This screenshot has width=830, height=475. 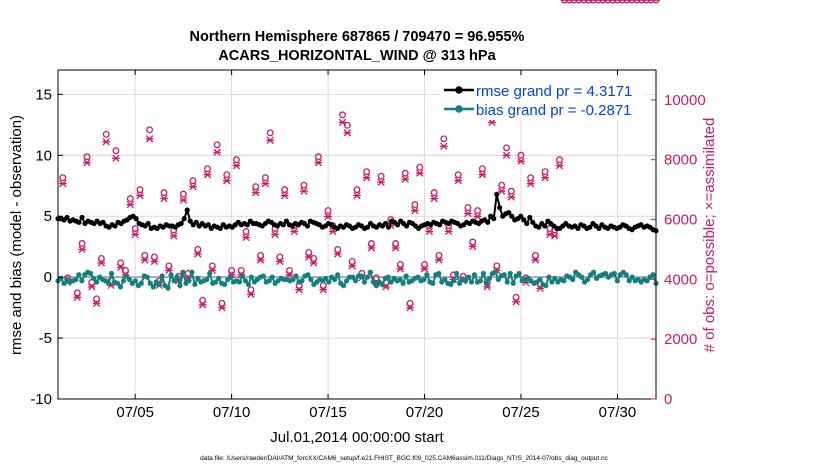 What do you see at coordinates (425, 412) in the screenshot?
I see `x-tick-label: 07/20` at bounding box center [425, 412].